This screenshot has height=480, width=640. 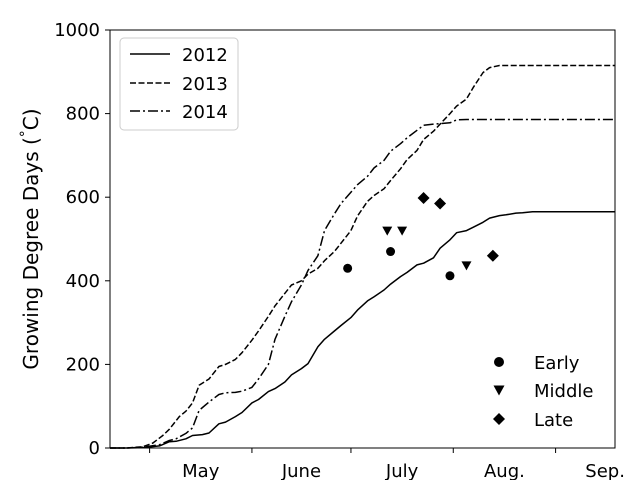 What do you see at coordinates (205, 112) in the screenshot?
I see `legend-label-2014: 2014` at bounding box center [205, 112].